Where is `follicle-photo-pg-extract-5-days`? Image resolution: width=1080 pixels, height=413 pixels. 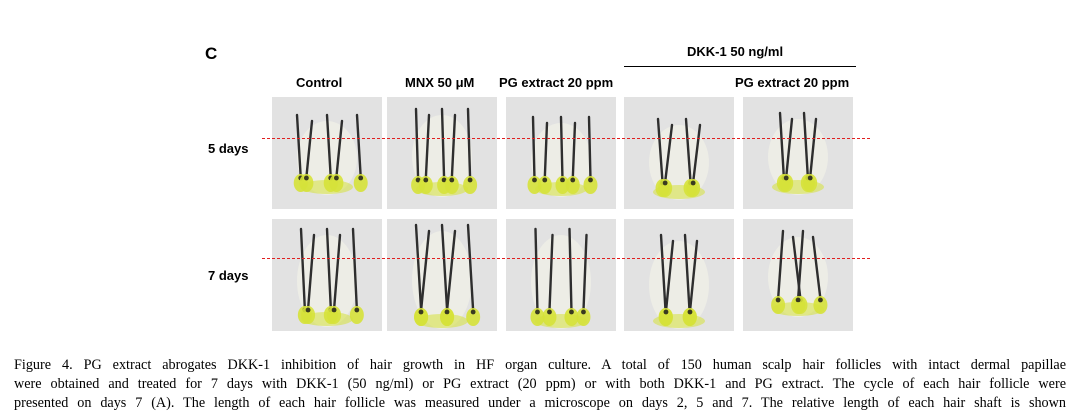 follicle-photo-pg-extract-5-days is located at coordinates (561, 153).